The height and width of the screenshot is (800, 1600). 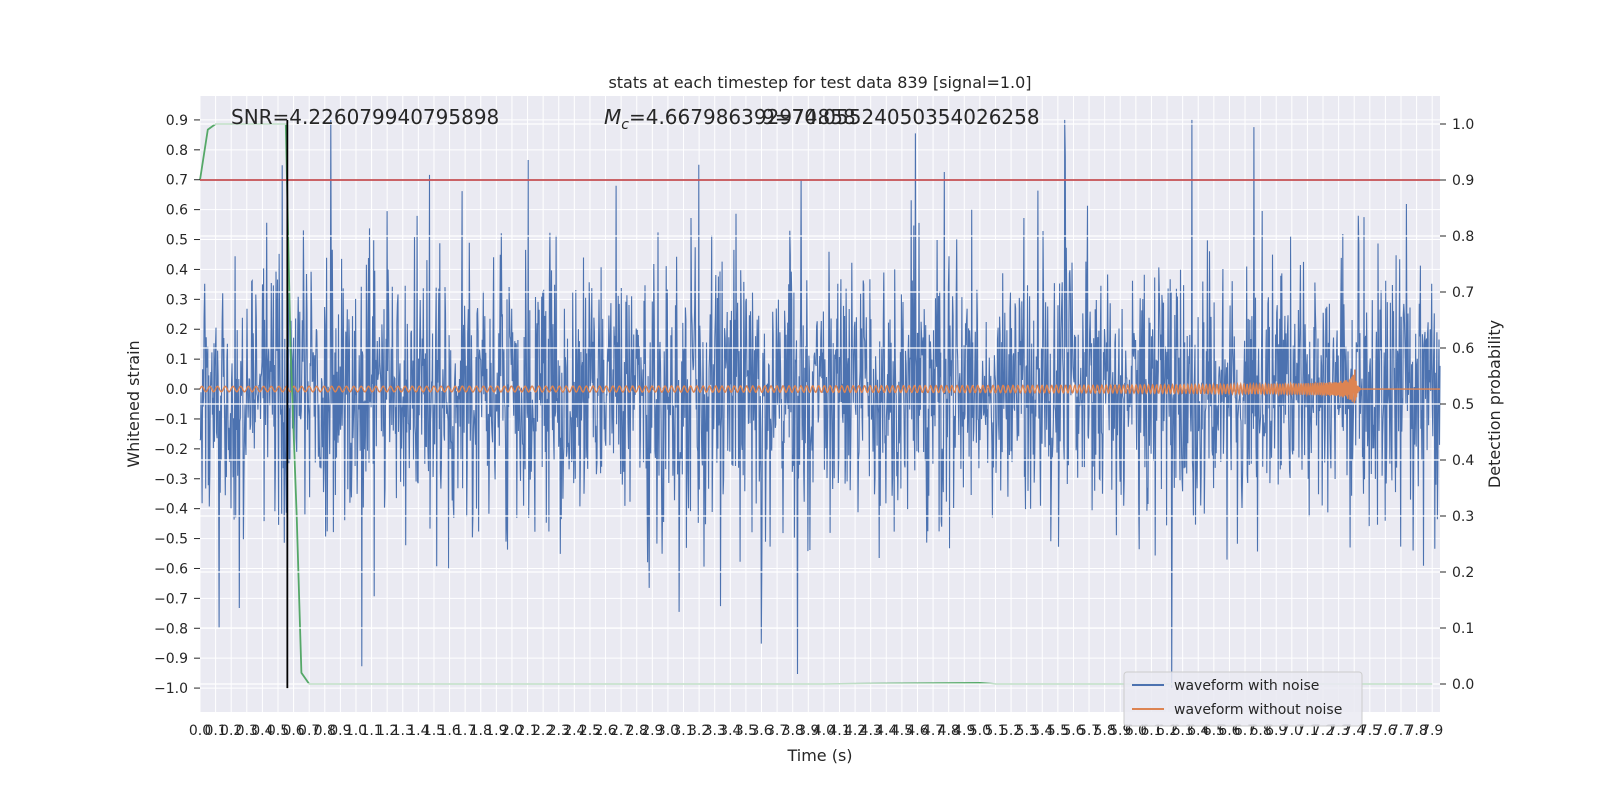 I want to click on x-tick-label: 2.8, so click(x=637, y=731).